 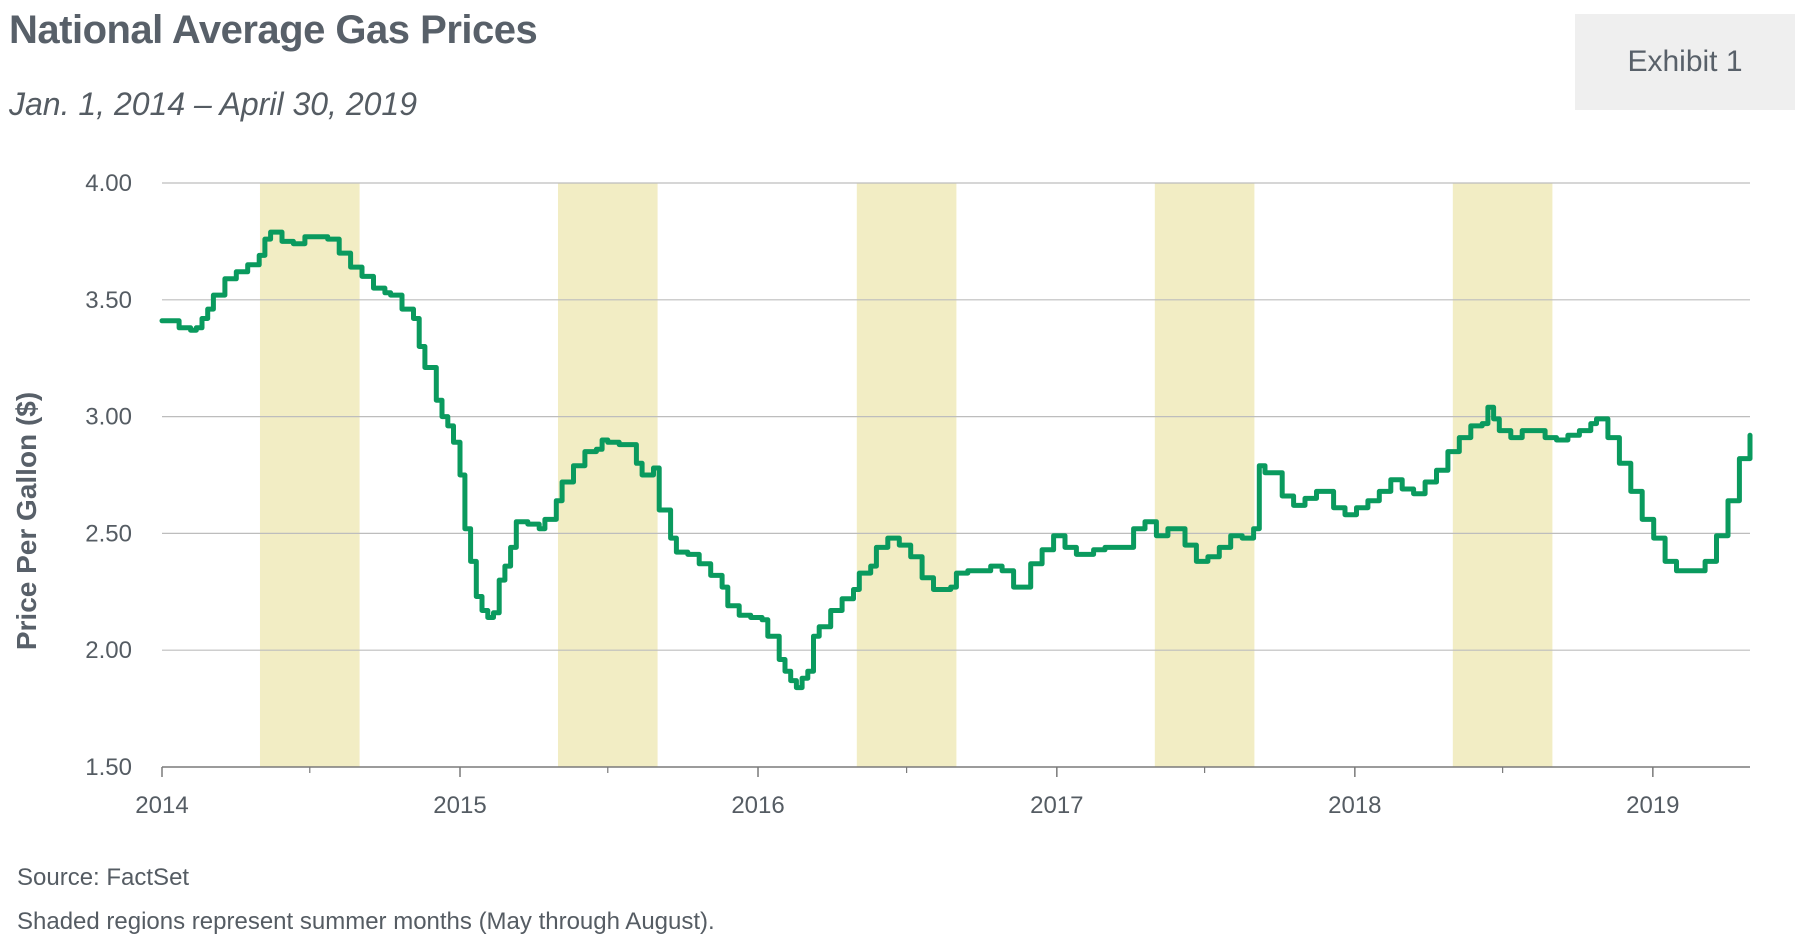 I want to click on chart-title: National Average Gas Prices, so click(x=273, y=30).